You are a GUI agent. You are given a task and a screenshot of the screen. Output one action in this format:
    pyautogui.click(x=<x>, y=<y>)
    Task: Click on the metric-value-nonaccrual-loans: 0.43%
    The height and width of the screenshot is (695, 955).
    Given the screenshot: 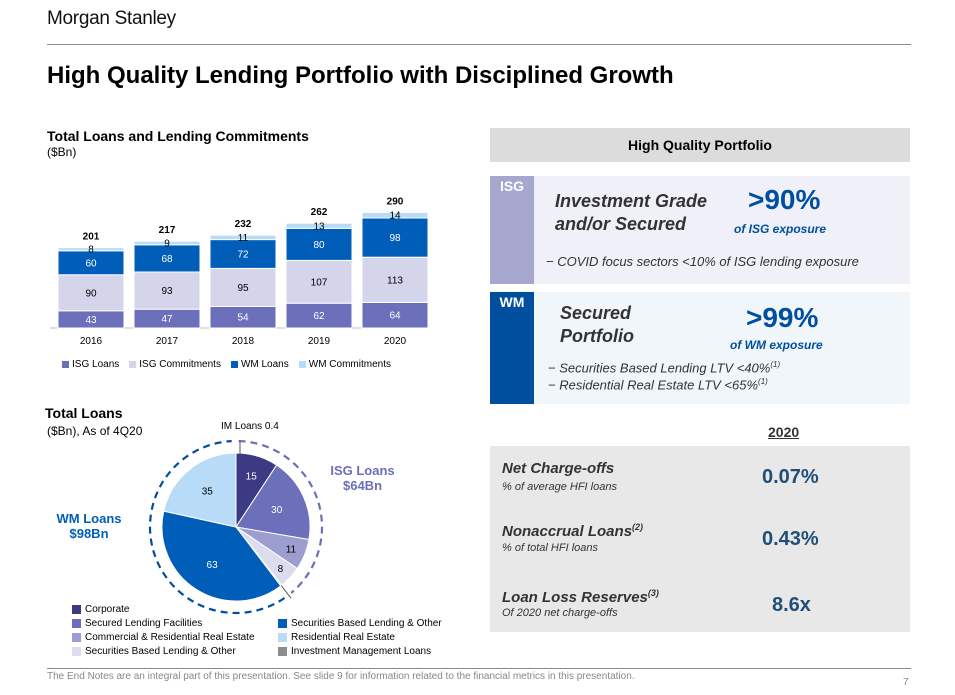 What is the action you would take?
    pyautogui.click(x=790, y=539)
    